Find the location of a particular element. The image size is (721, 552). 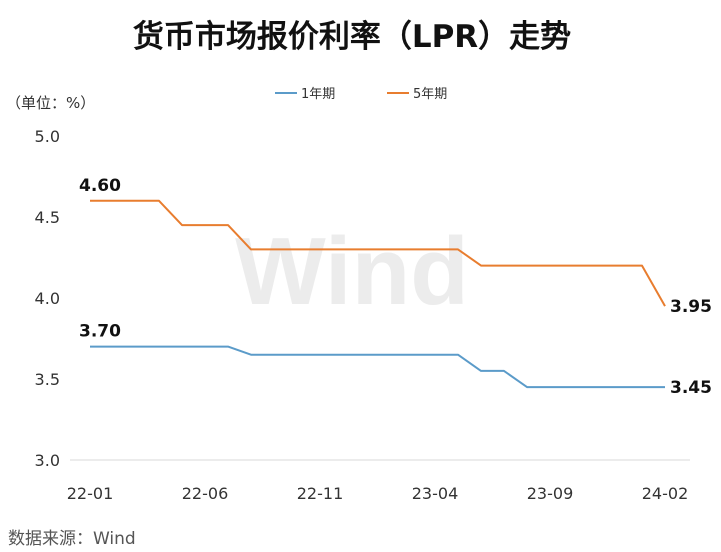

y-tick-label: 5.0 is located at coordinates (47, 136).